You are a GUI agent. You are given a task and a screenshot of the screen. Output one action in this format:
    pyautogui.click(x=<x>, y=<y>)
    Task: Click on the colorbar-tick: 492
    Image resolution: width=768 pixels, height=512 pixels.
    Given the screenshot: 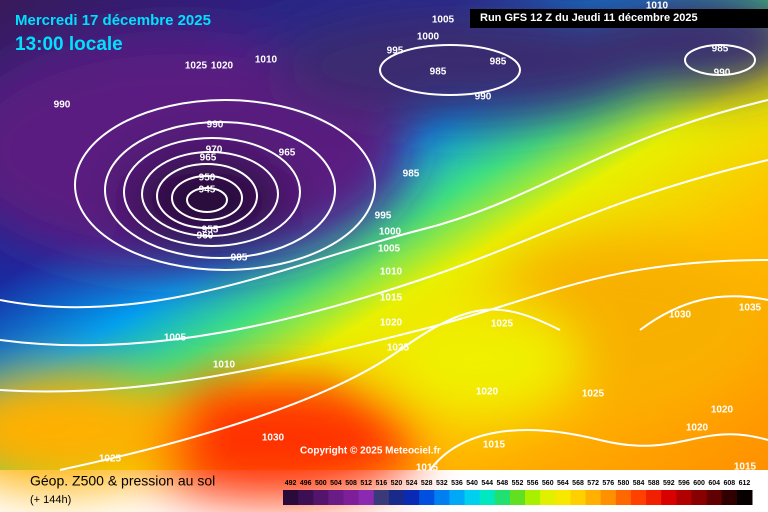 What is the action you would take?
    pyautogui.click(x=291, y=483)
    